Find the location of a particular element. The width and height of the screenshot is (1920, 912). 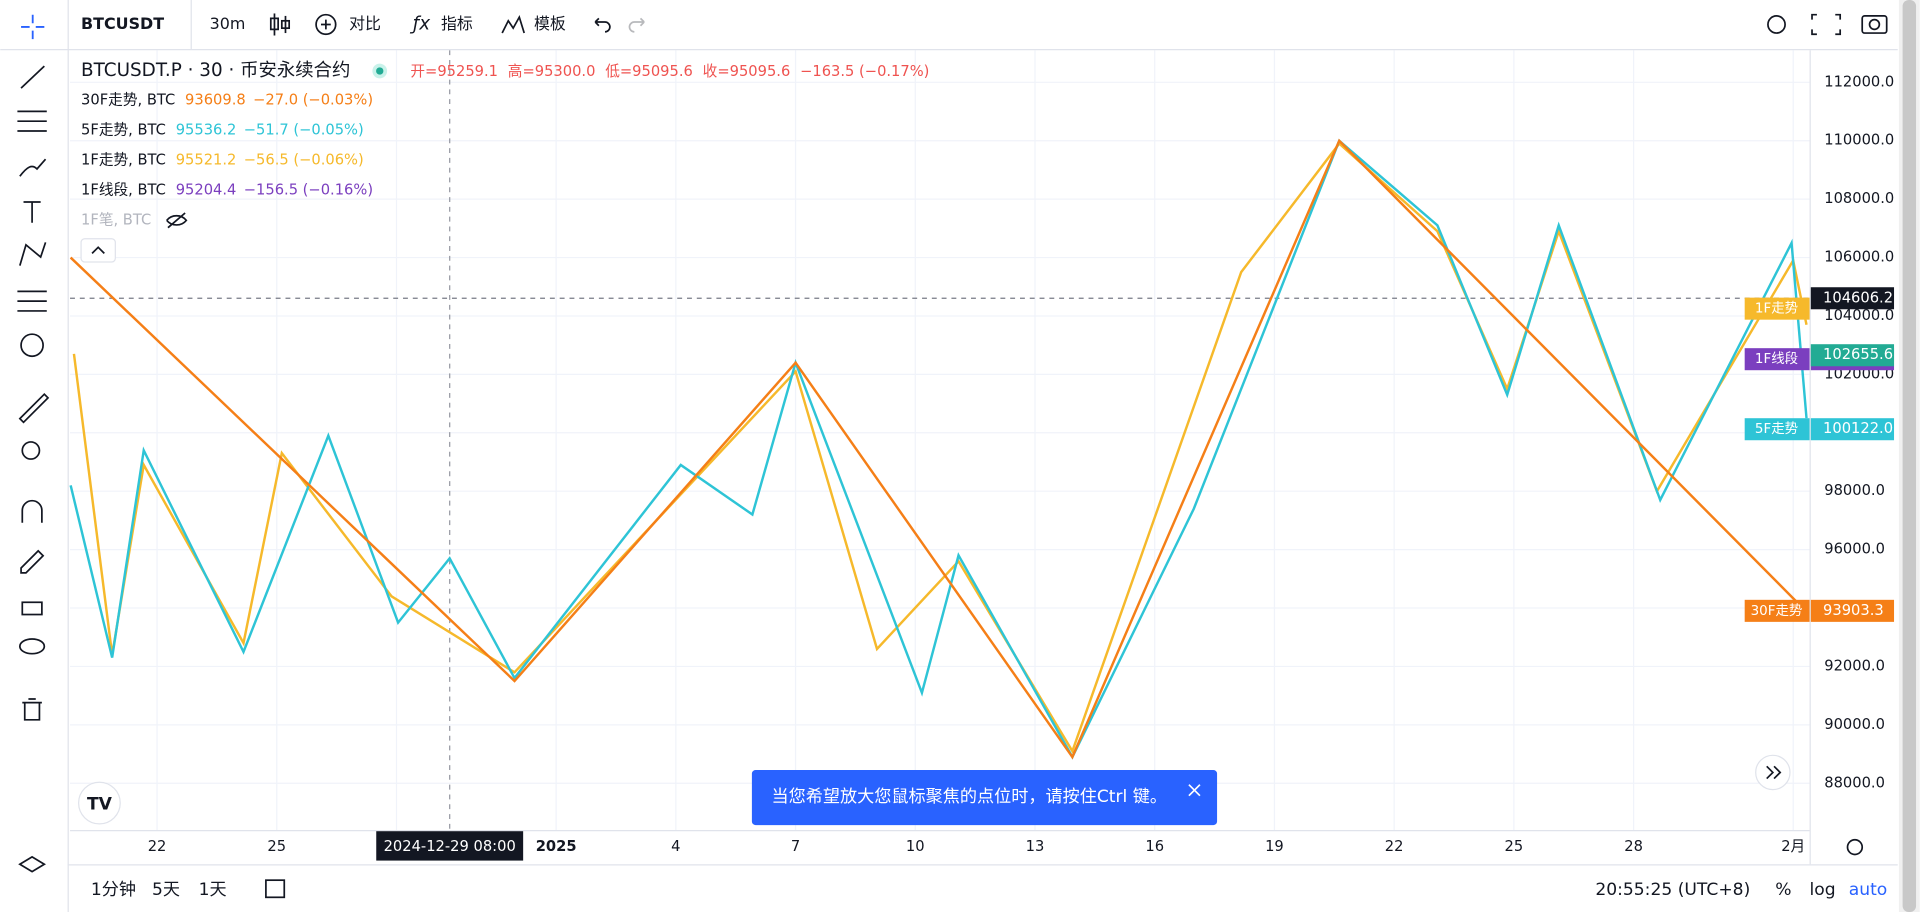

clock: 20:55:25 (UTC+8) is located at coordinates (1672, 890).